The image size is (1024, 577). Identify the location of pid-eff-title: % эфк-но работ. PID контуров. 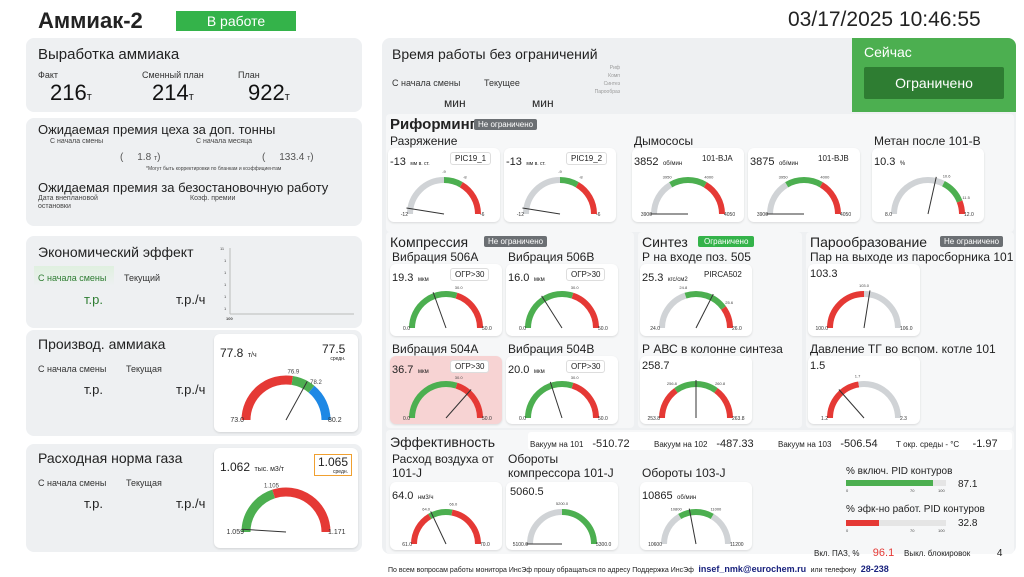
(915, 509).